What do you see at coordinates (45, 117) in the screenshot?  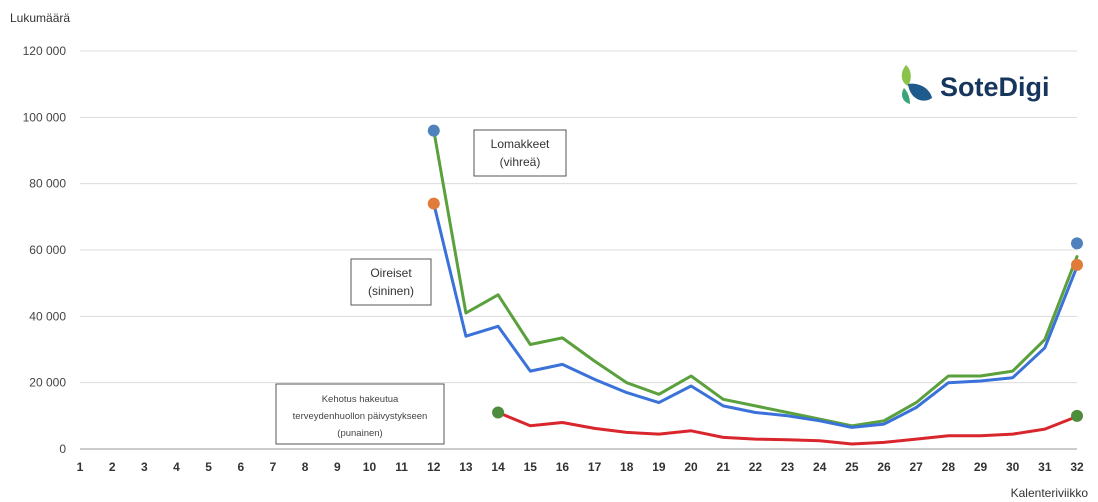 I see `y-tick-label: 100 000` at bounding box center [45, 117].